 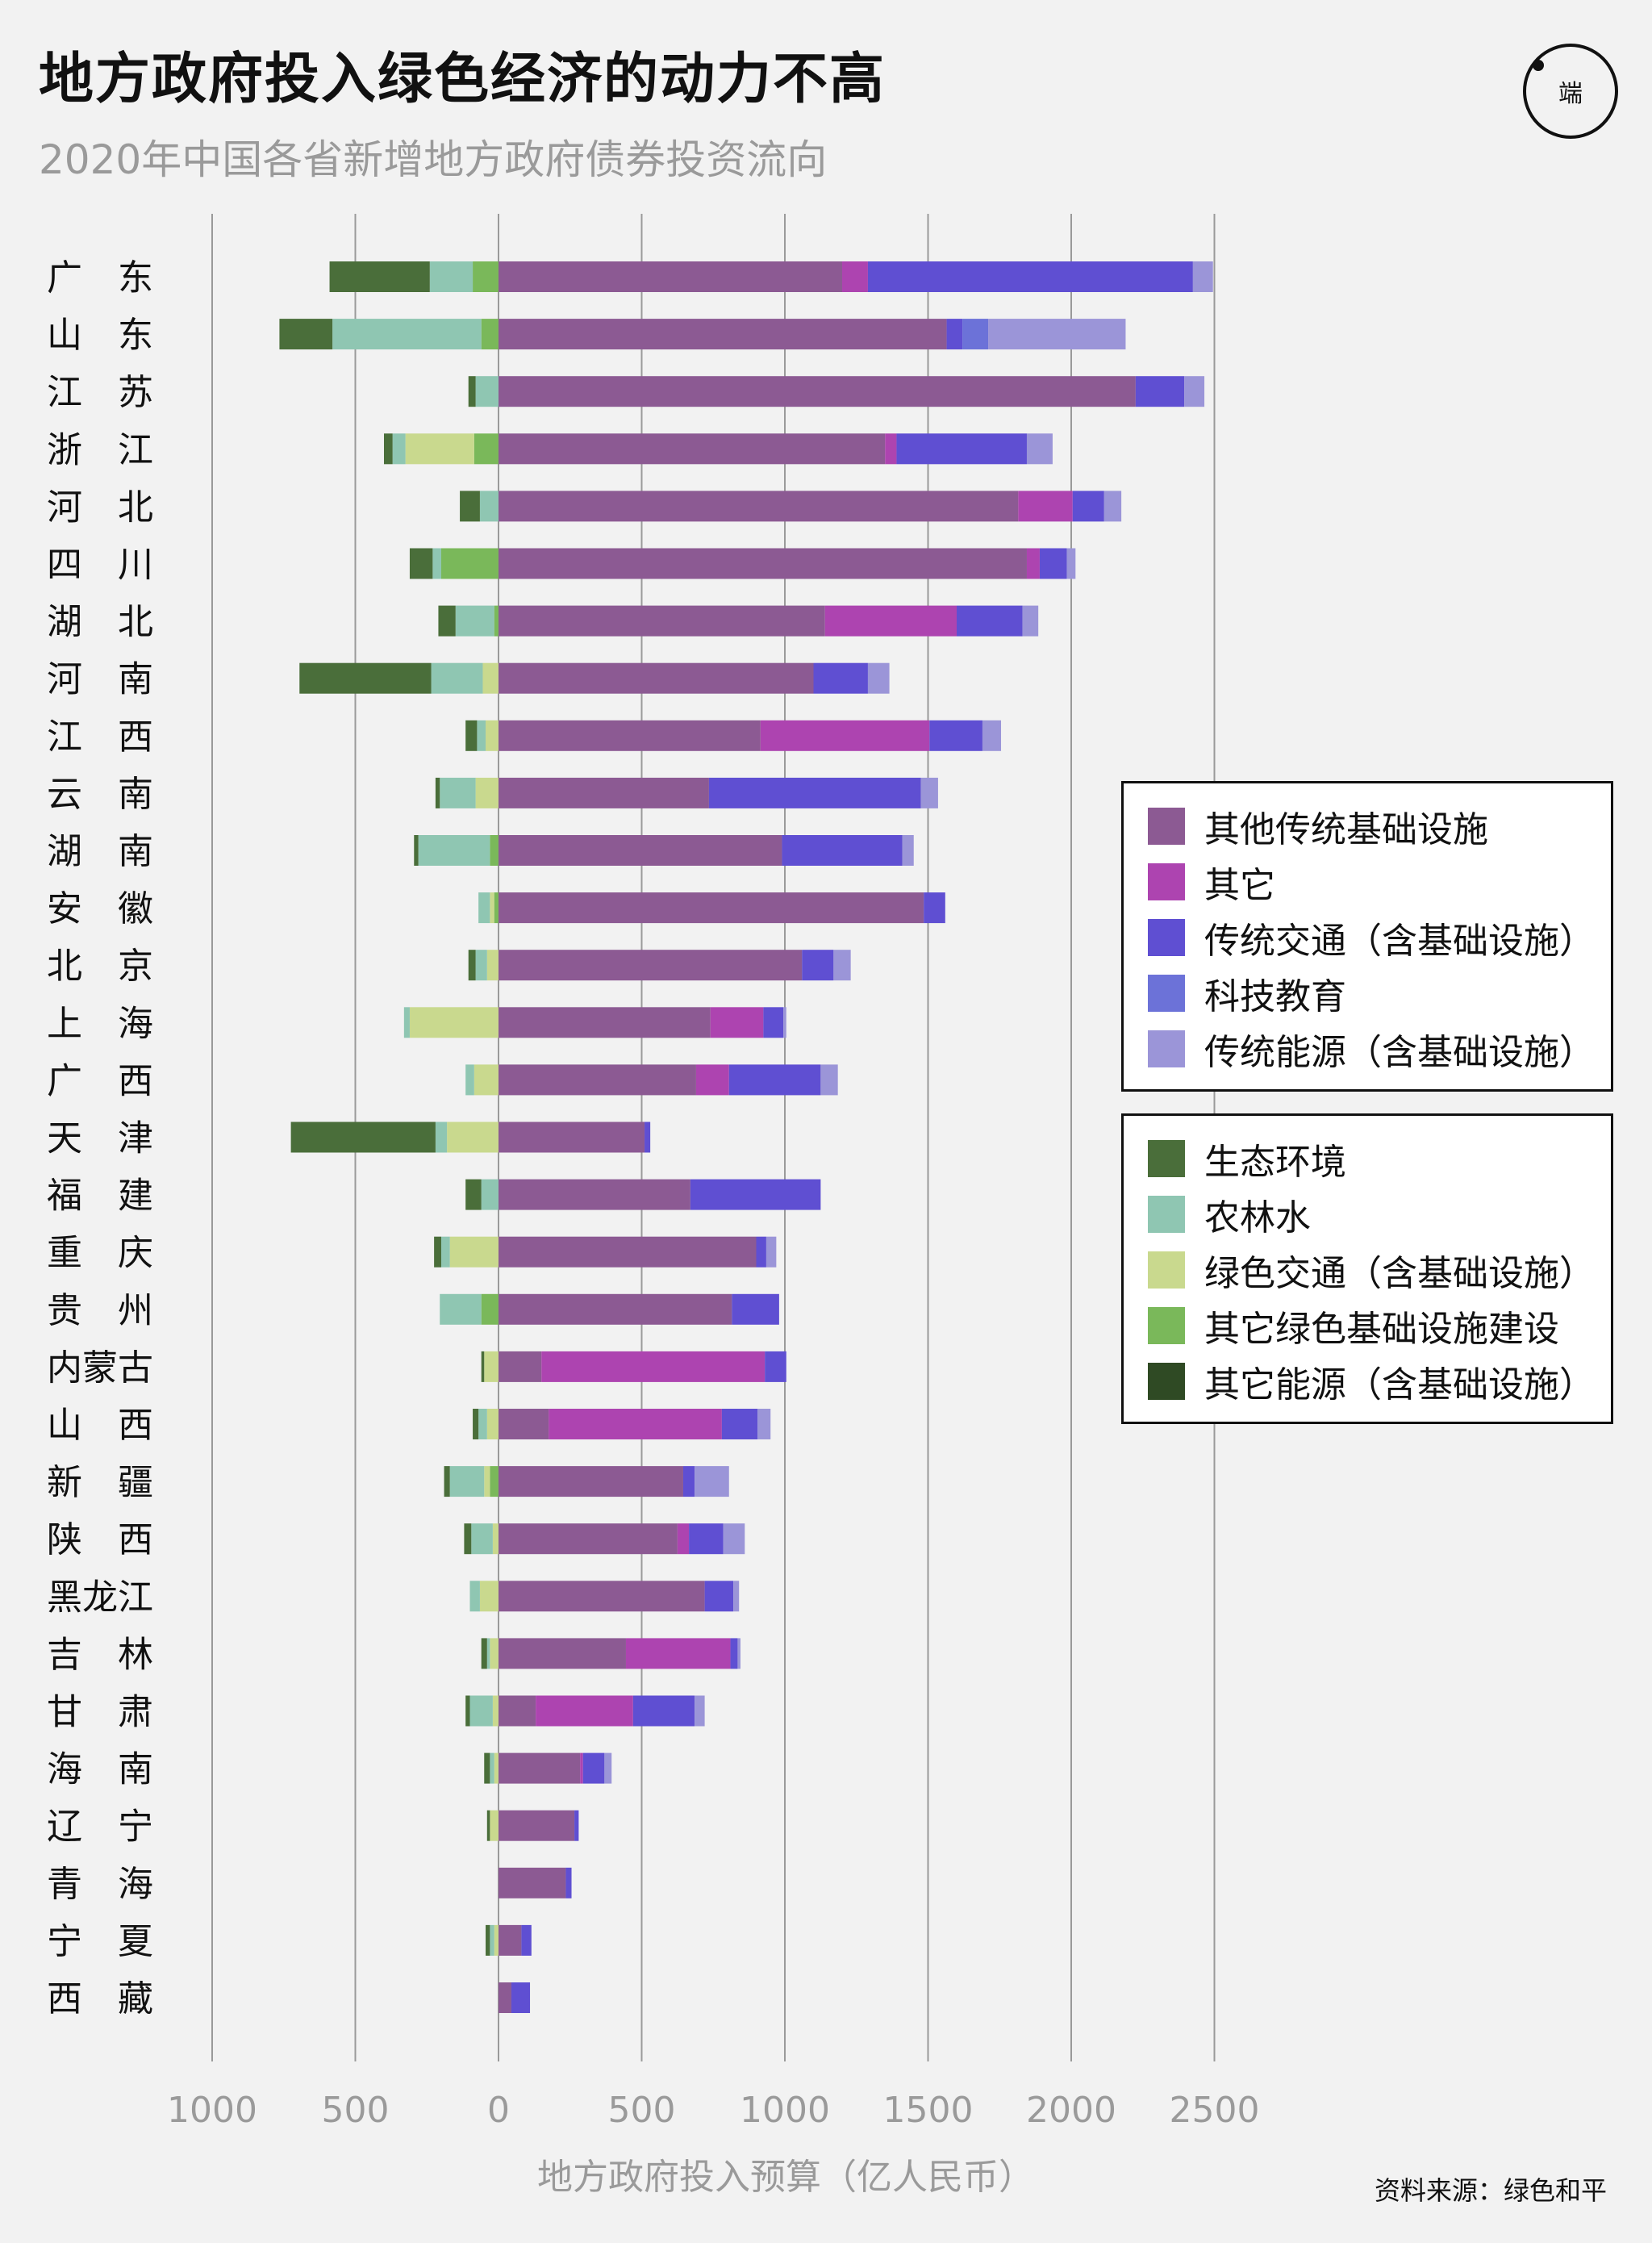 I want to click on category-label-15: 天 津, so click(x=100, y=1138).